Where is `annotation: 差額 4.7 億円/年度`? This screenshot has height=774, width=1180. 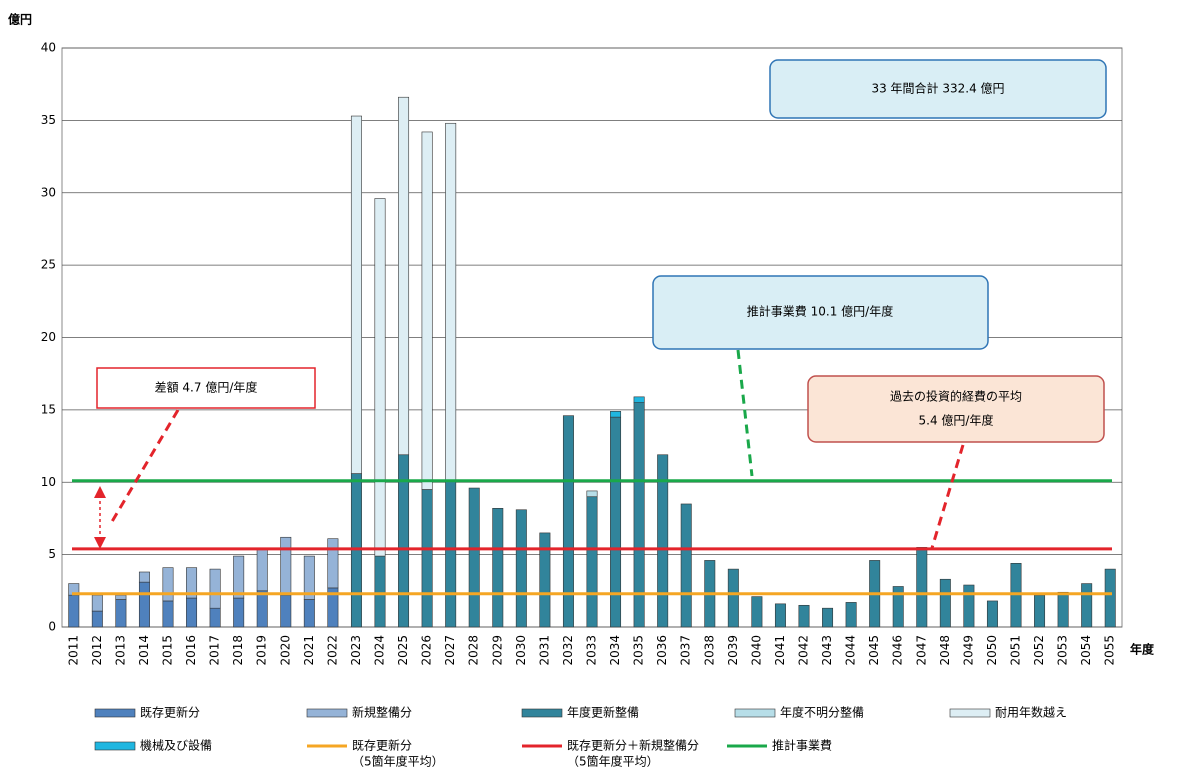 annotation: 差額 4.7 億円/年度 is located at coordinates (206, 387).